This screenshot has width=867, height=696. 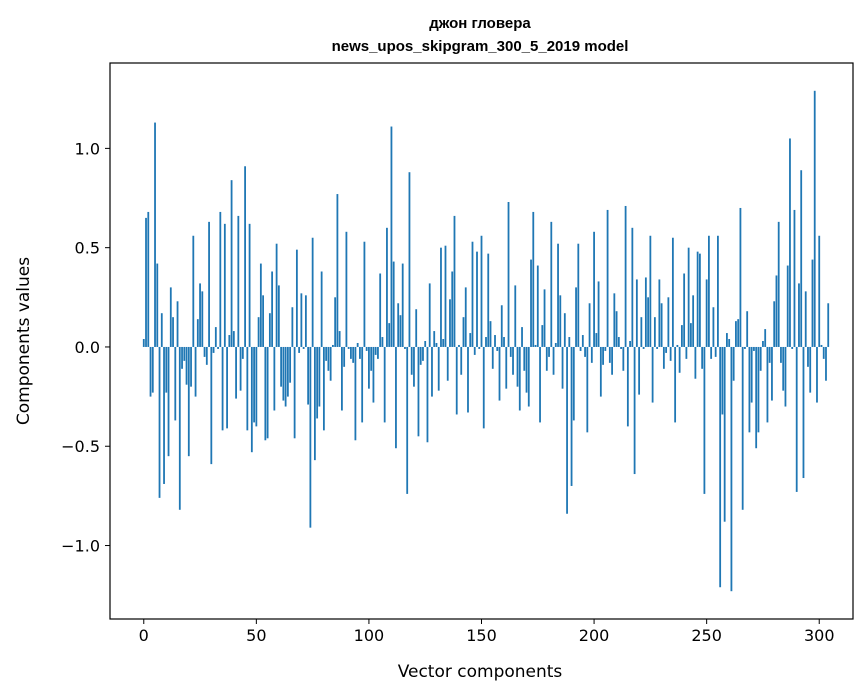 I want to click on x-tick-label: 250, so click(x=706, y=635).